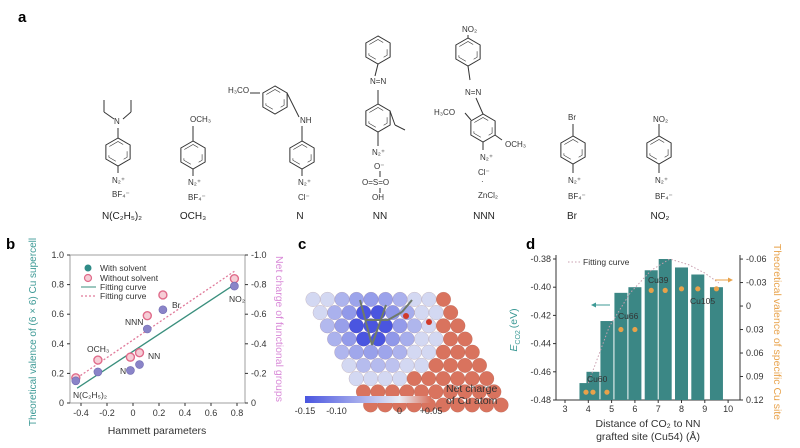 Image resolution: width=800 pixels, height=448 pixels. I want to click on nn-molecule-bond, so click(395, 316).